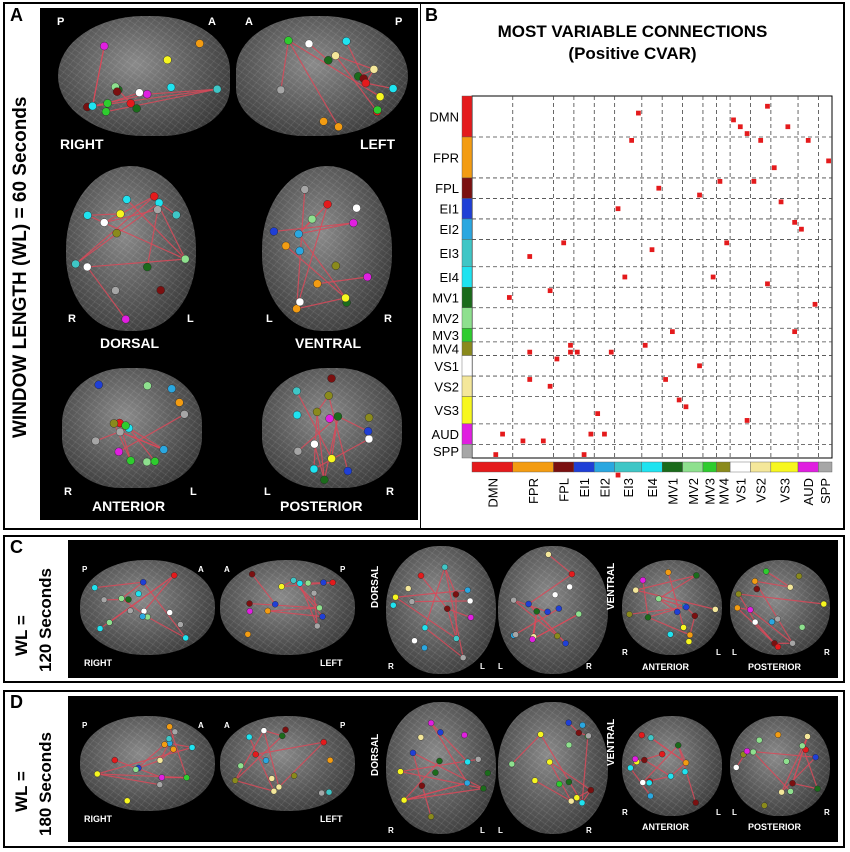 This screenshot has height=852, width=850. I want to click on panel-d-connection-overlay, so click(457, 769).